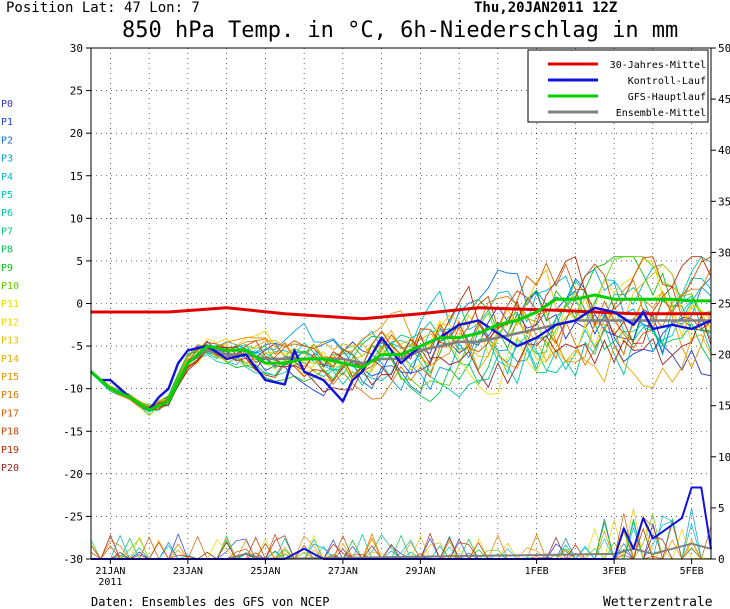  Describe the element at coordinates (724, 304) in the screenshot. I see `y-right-tick-label: 25` at that location.